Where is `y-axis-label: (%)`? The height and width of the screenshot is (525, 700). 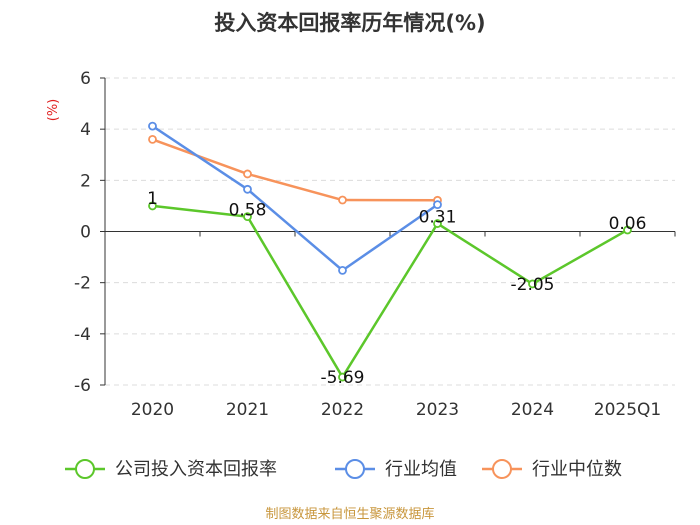
y-axis-label: (%) is located at coordinates (53, 110).